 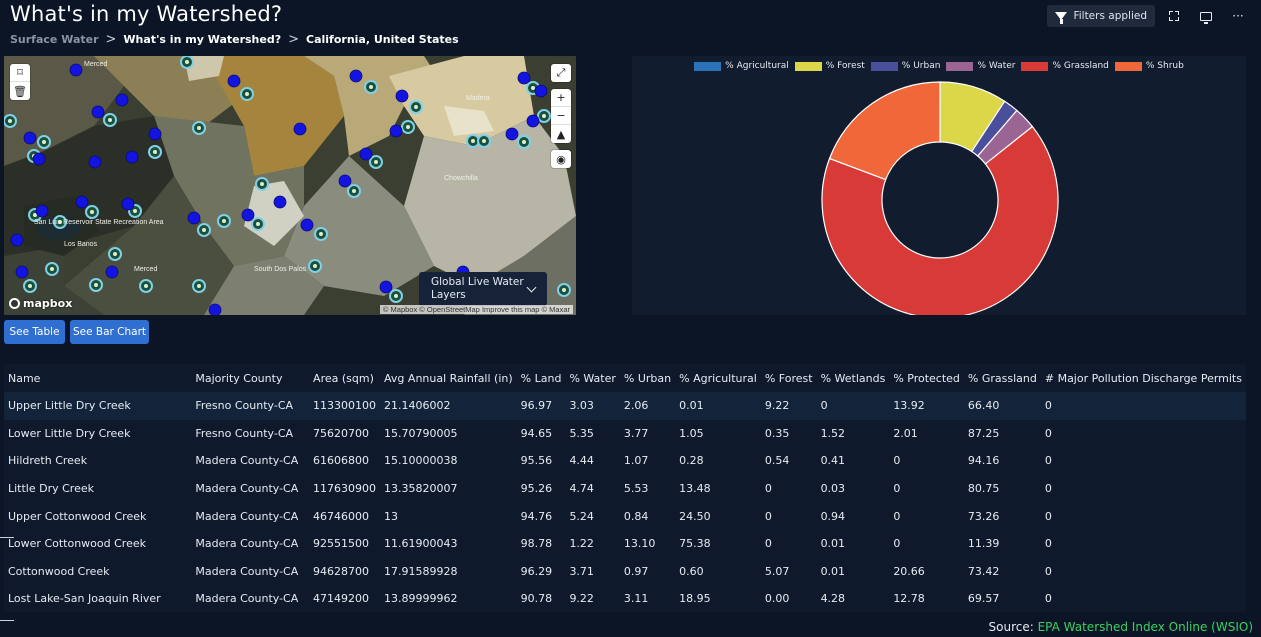 I want to click on column-header: # Major Pollution Discharge Permits, so click(x=1143, y=378).